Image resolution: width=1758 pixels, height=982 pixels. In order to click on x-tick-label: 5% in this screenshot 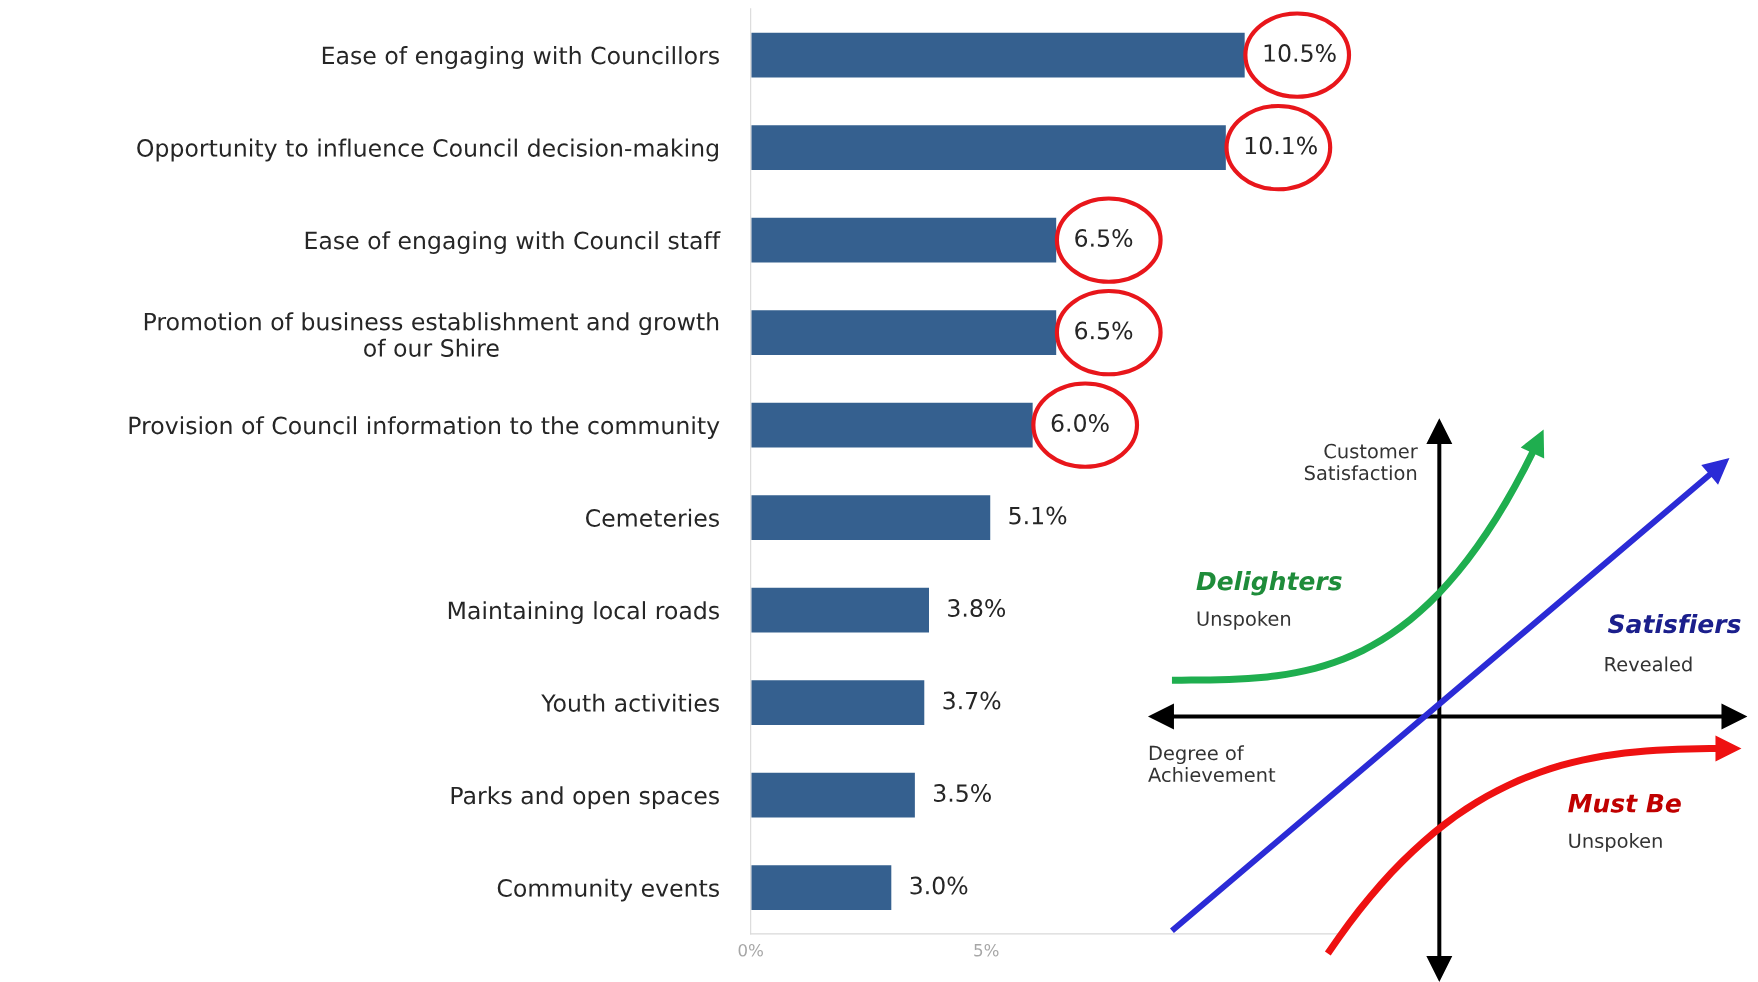, I will do `click(986, 950)`.